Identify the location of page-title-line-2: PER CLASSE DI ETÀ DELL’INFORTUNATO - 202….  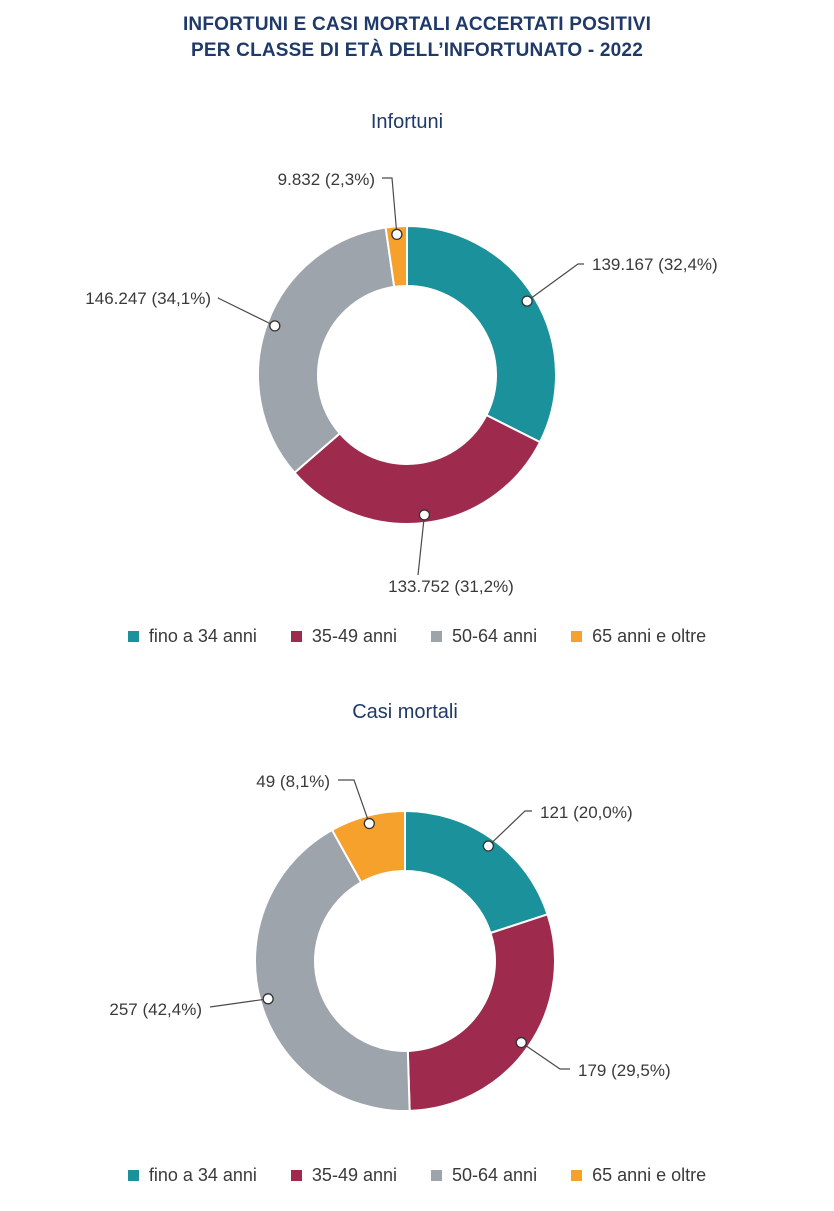
(417, 50).